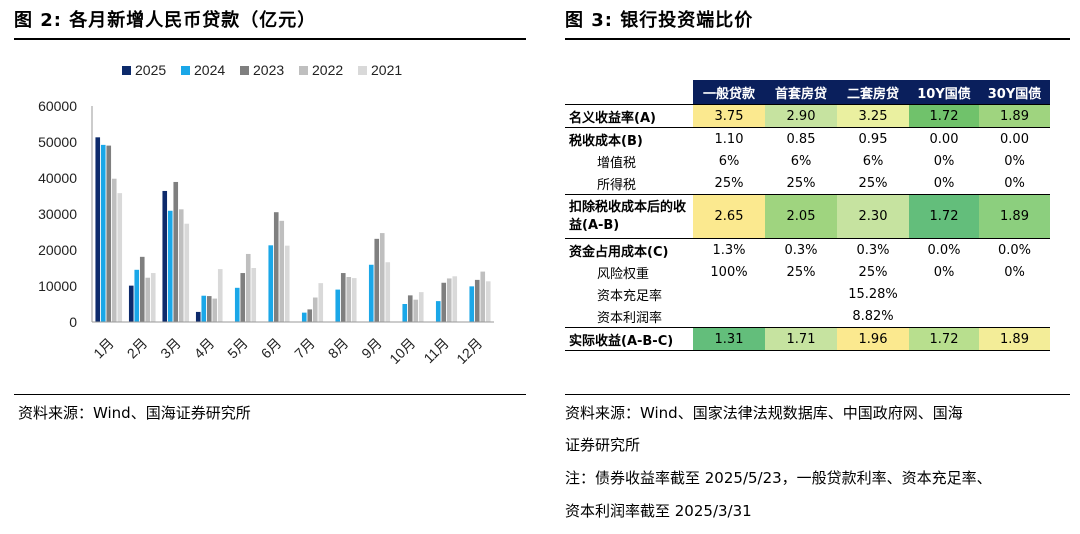 The image size is (1080, 534). I want to click on bar-2021-4月, so click(220, 295).